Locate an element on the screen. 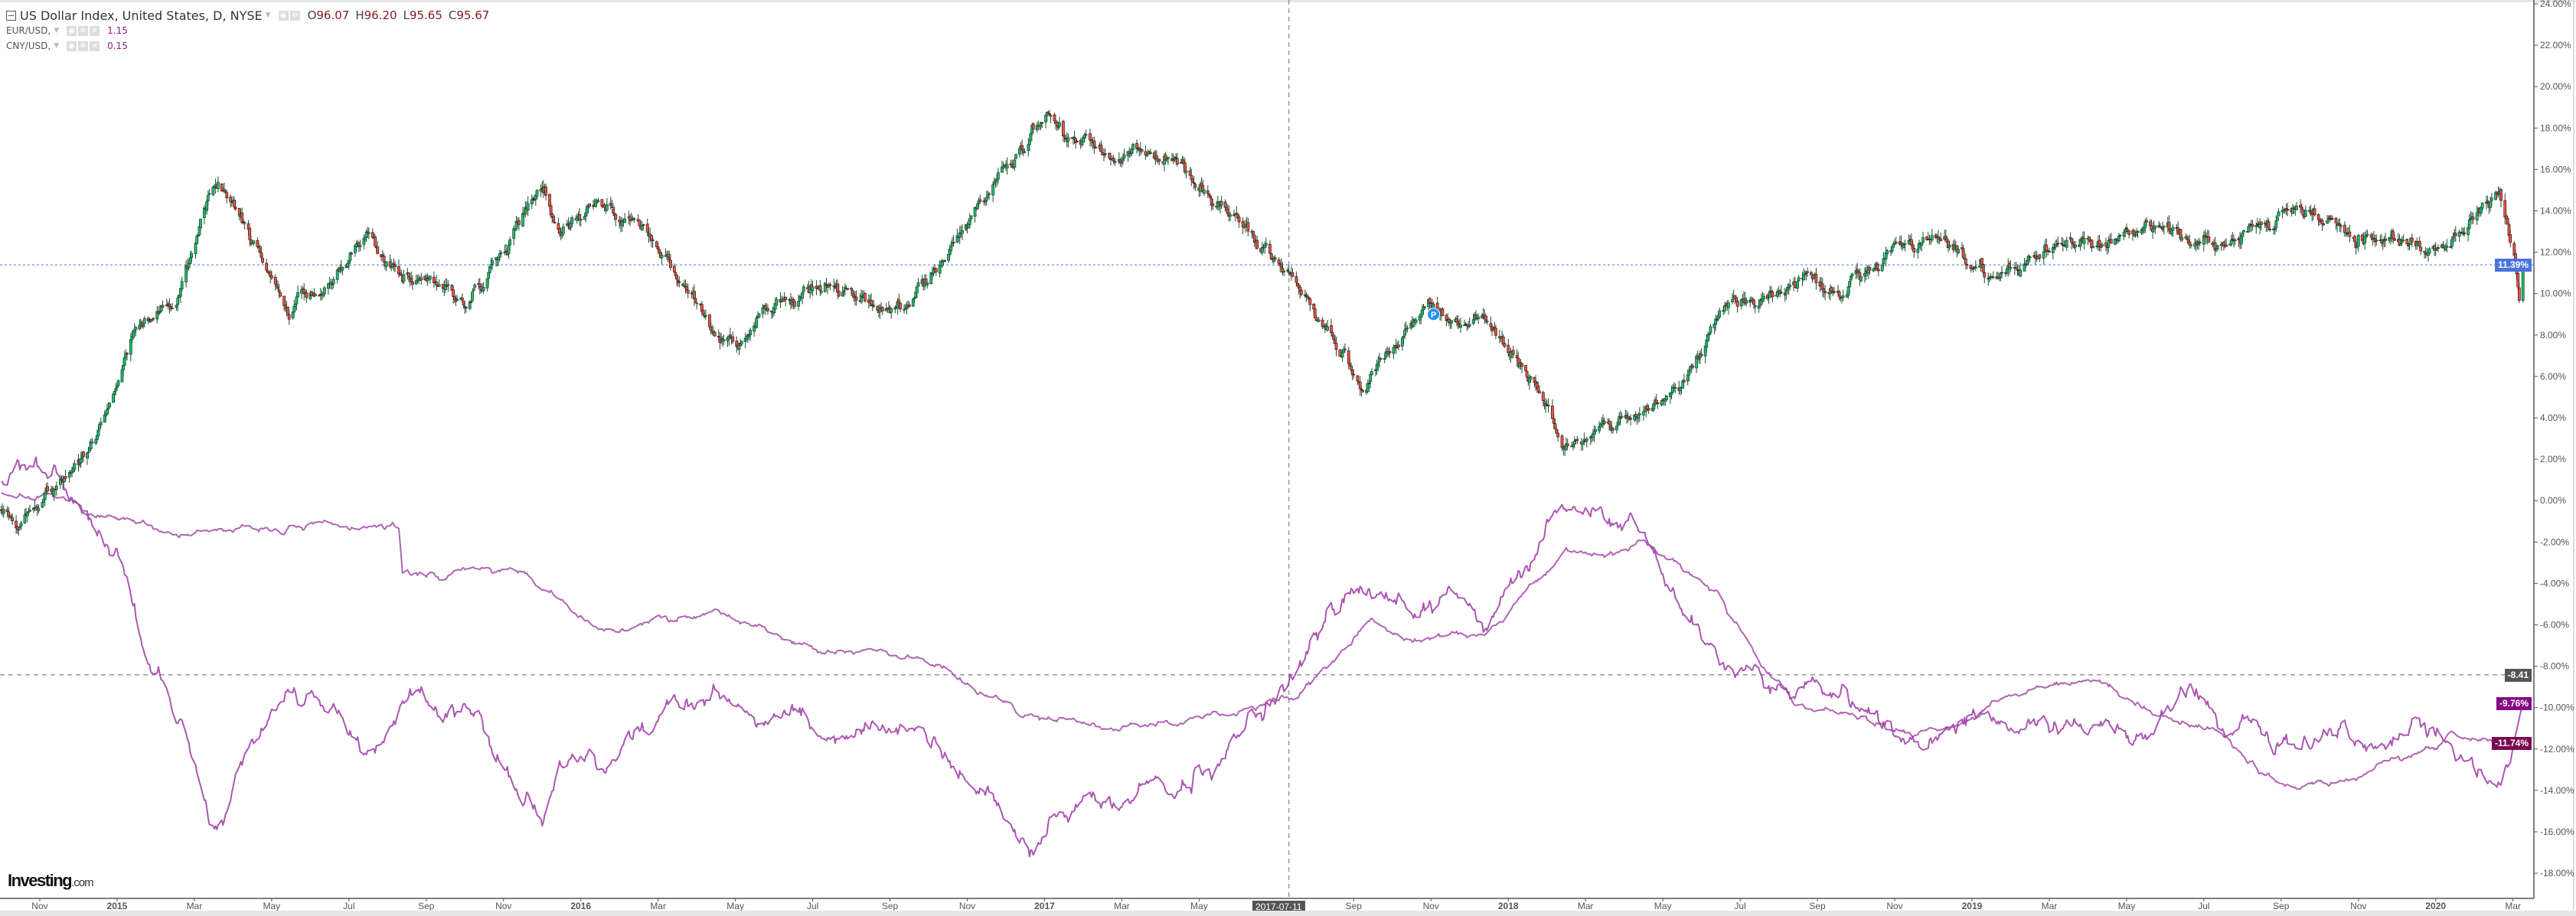  event-marker: P is located at coordinates (1434, 314).